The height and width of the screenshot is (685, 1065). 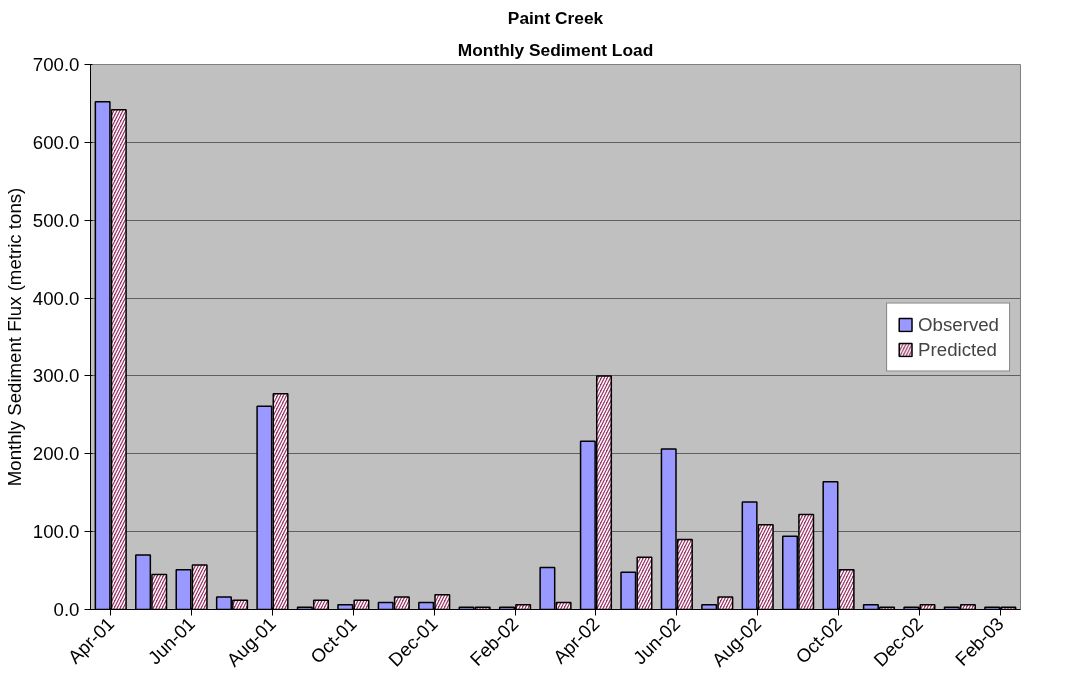 What do you see at coordinates (958, 324) in the screenshot?
I see `legend-label: Observed` at bounding box center [958, 324].